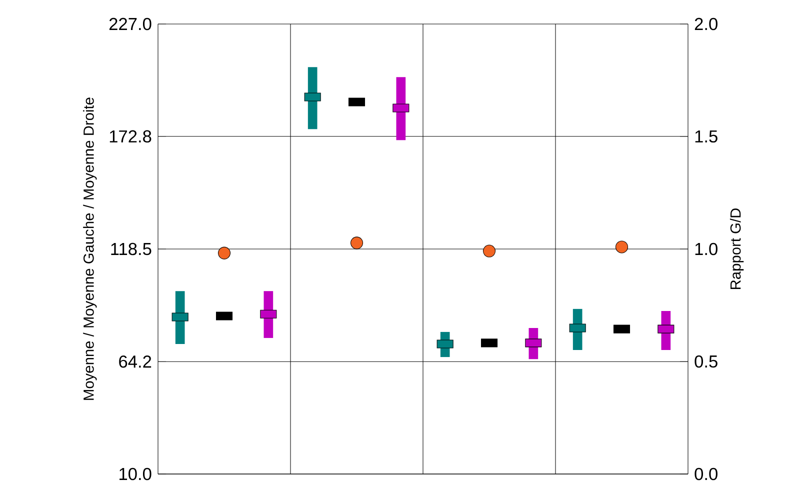 The width and height of the screenshot is (789, 487). Describe the element at coordinates (131, 249) in the screenshot. I see `y-tick-label: 118.5` at that location.